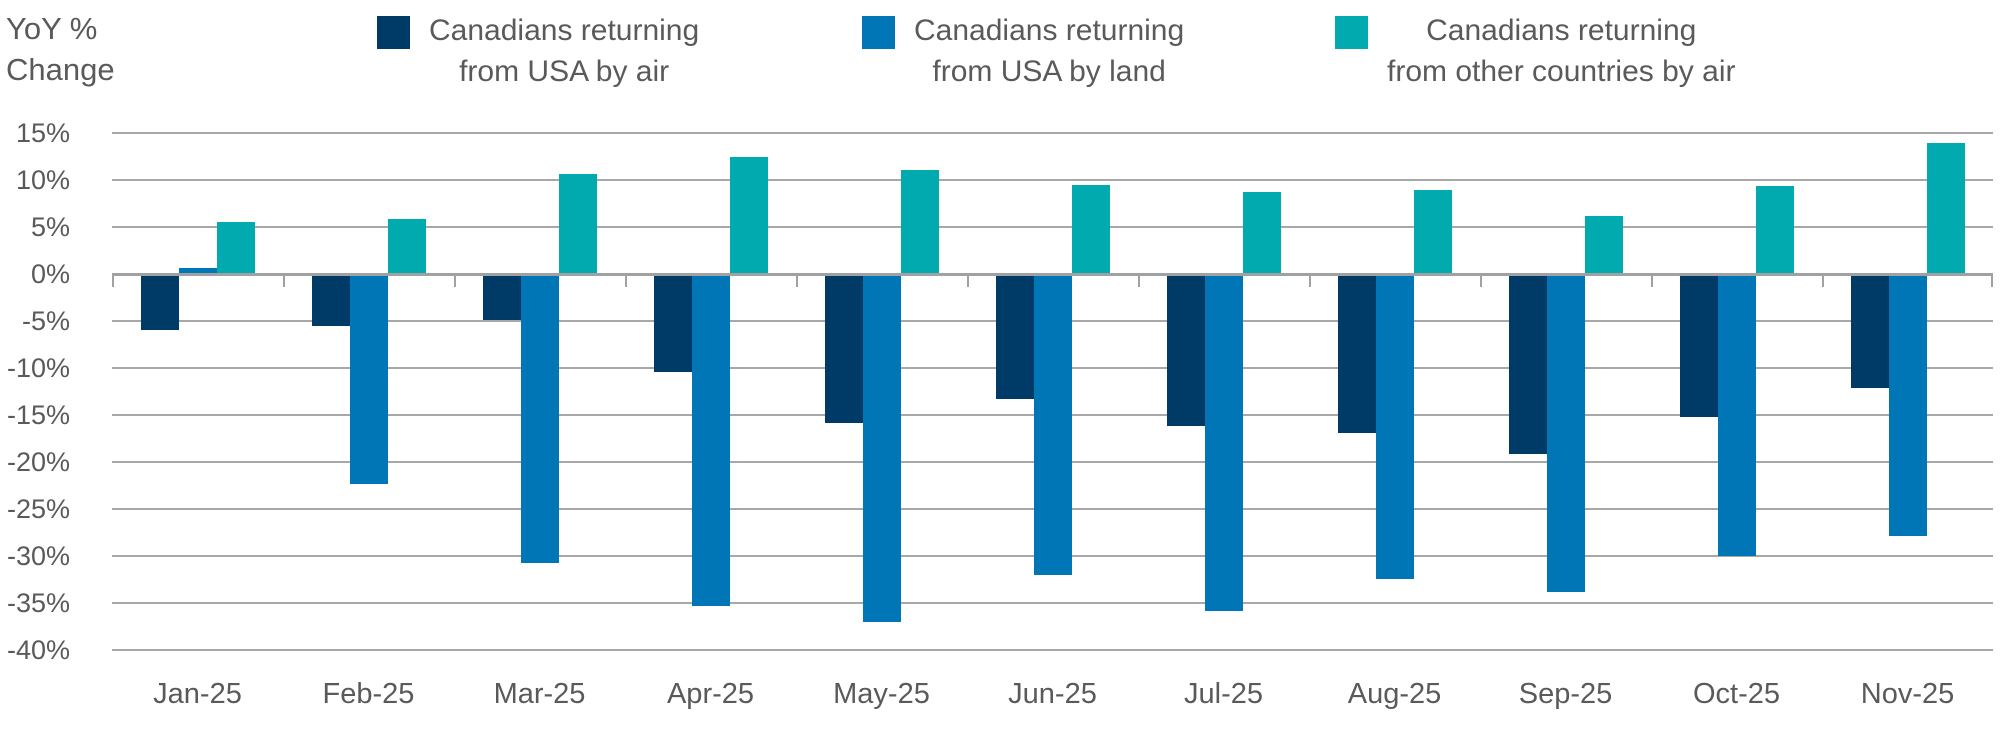 The image size is (2000, 734). Describe the element at coordinates (1052, 694) in the screenshot. I see `x-axis-tick-label: Jun-25` at that location.